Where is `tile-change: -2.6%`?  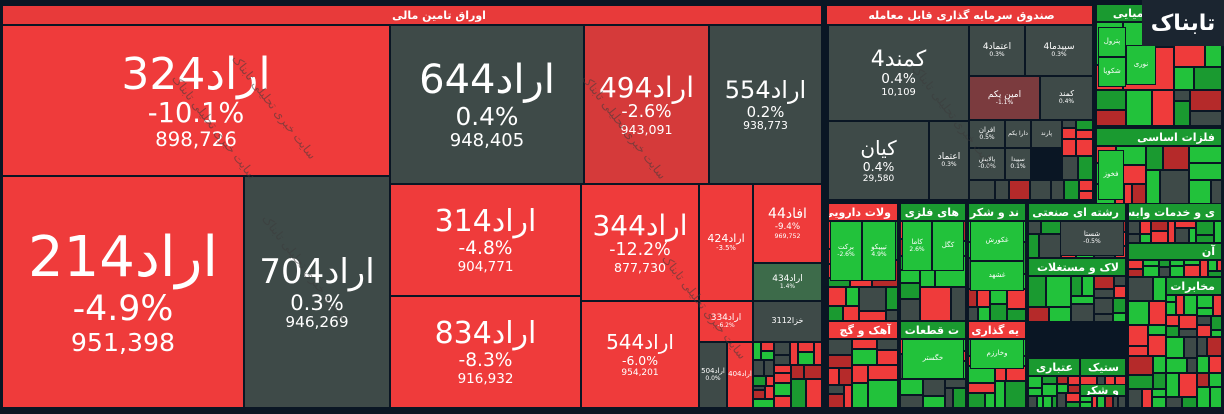
tile-change: -2.6% is located at coordinates (646, 112).